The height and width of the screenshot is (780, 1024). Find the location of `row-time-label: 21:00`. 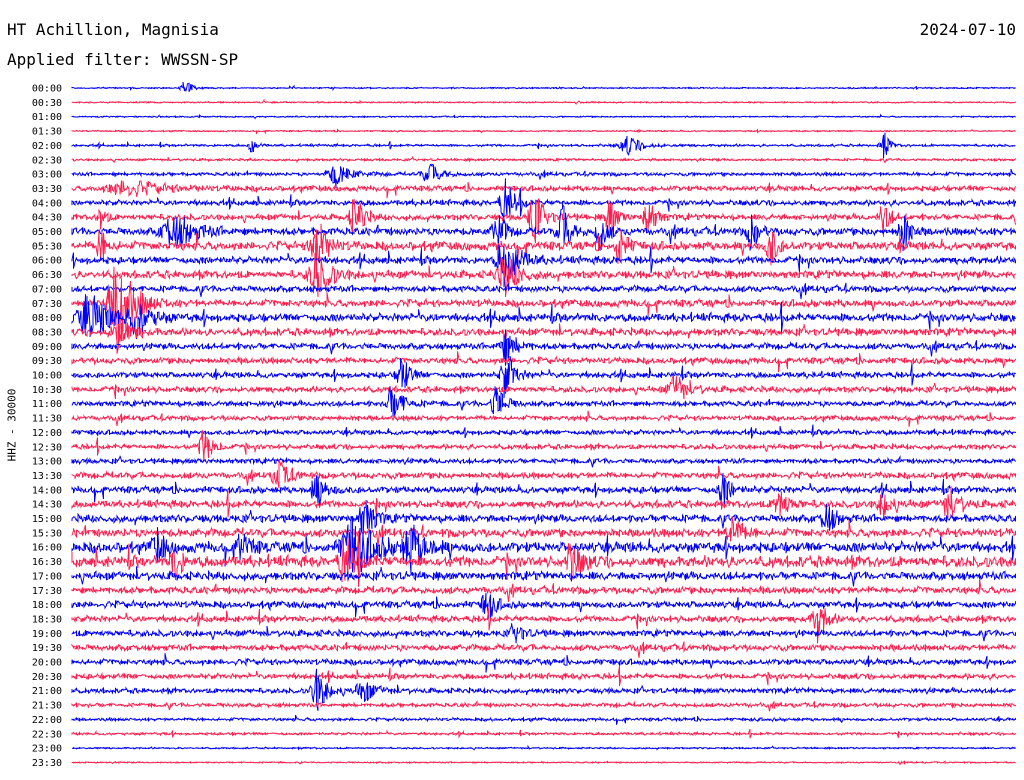

row-time-label: 21:00 is located at coordinates (47, 691).